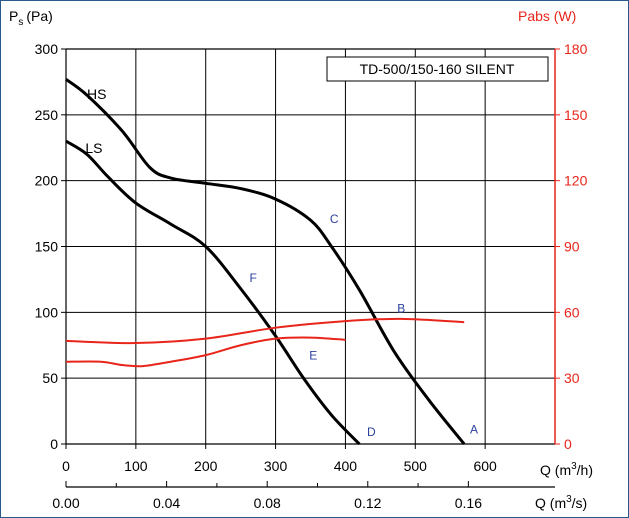 Image resolution: width=629 pixels, height=518 pixels. What do you see at coordinates (47, 247) in the screenshot?
I see `left-tick-label: 150` at bounding box center [47, 247].